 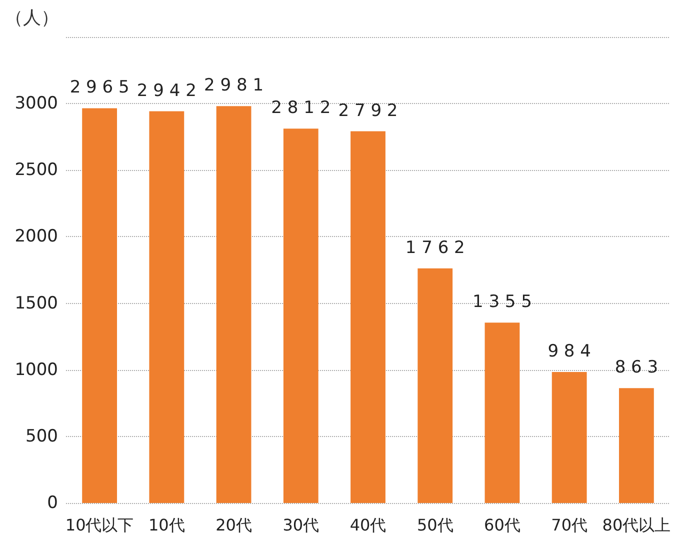 What do you see at coordinates (166, 525) in the screenshot?
I see `x-tick-label: 10代` at bounding box center [166, 525].